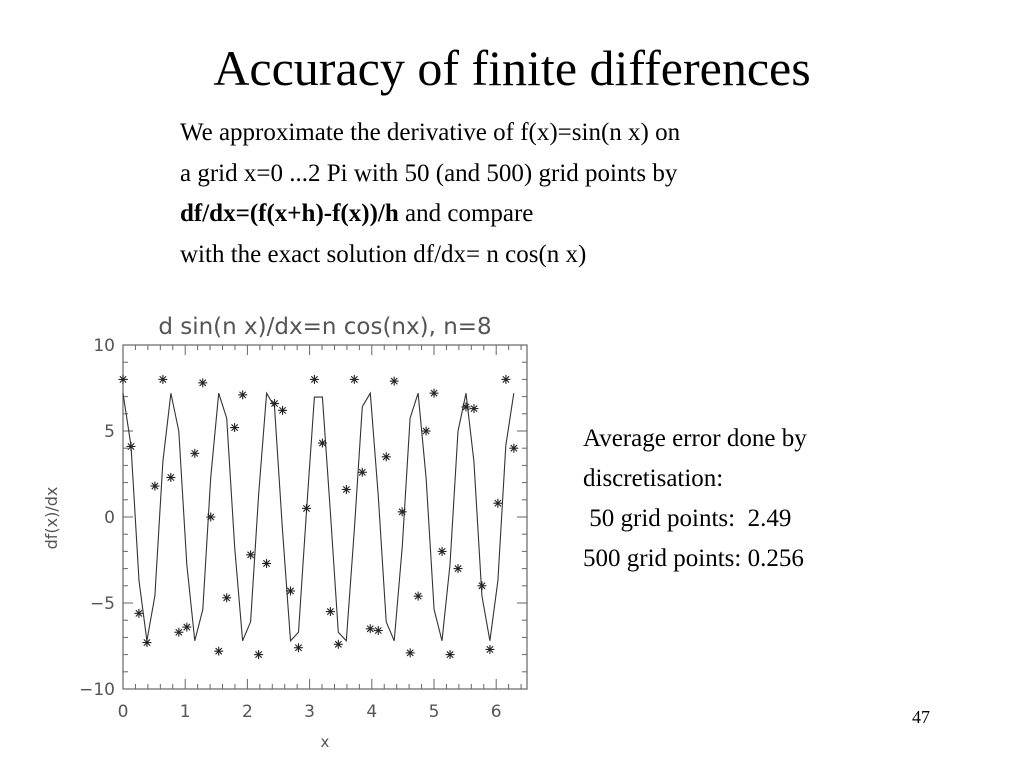 The image size is (1024, 768). Describe the element at coordinates (695, 438) in the screenshot. I see `error-line-1: Average error done by` at that location.